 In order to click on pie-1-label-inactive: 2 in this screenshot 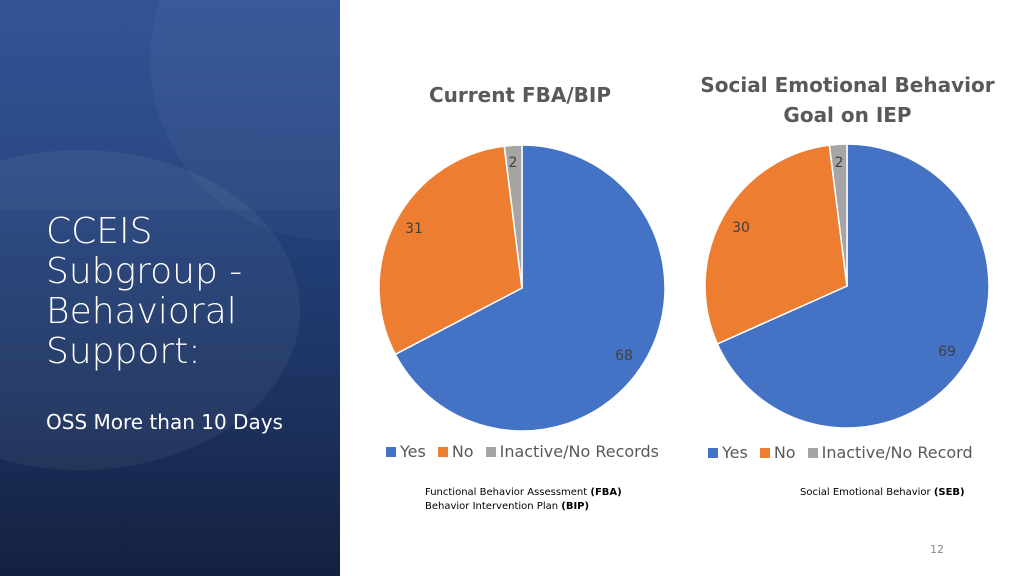, I will do `click(513, 163)`.